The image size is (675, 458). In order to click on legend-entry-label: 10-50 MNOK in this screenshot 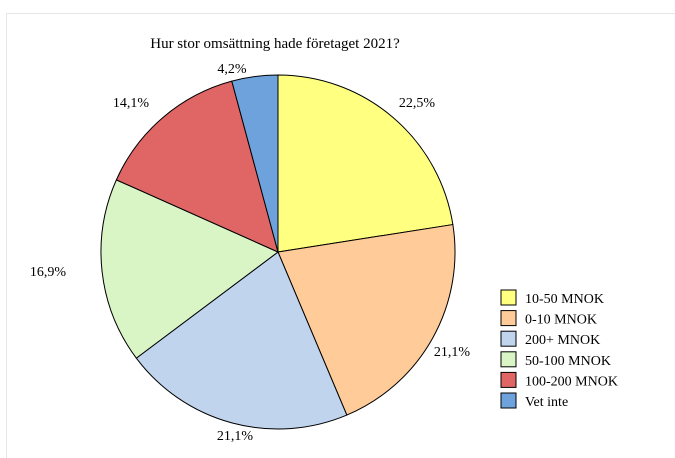, I will do `click(564, 299)`.